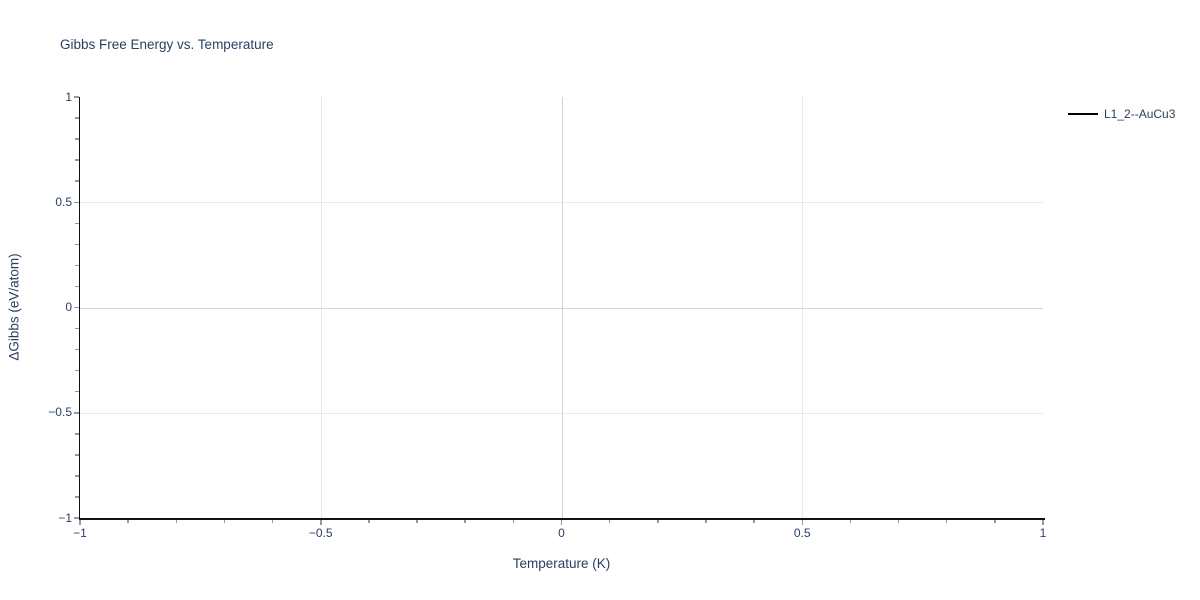 Image resolution: width=1200 pixels, height=600 pixels. Describe the element at coordinates (561, 533) in the screenshot. I see `x-tick-label: 0` at that location.